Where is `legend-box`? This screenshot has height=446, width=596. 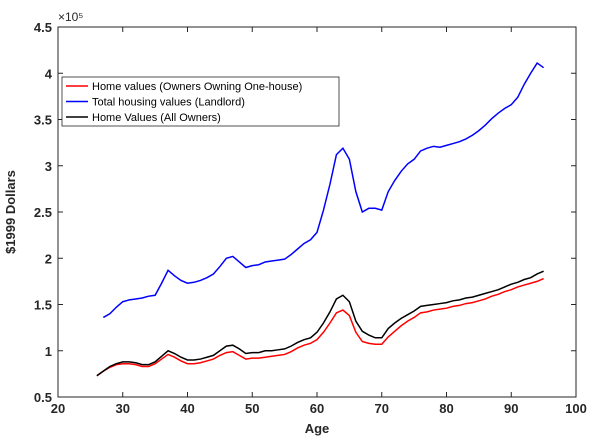 legend-box is located at coordinates (200, 101).